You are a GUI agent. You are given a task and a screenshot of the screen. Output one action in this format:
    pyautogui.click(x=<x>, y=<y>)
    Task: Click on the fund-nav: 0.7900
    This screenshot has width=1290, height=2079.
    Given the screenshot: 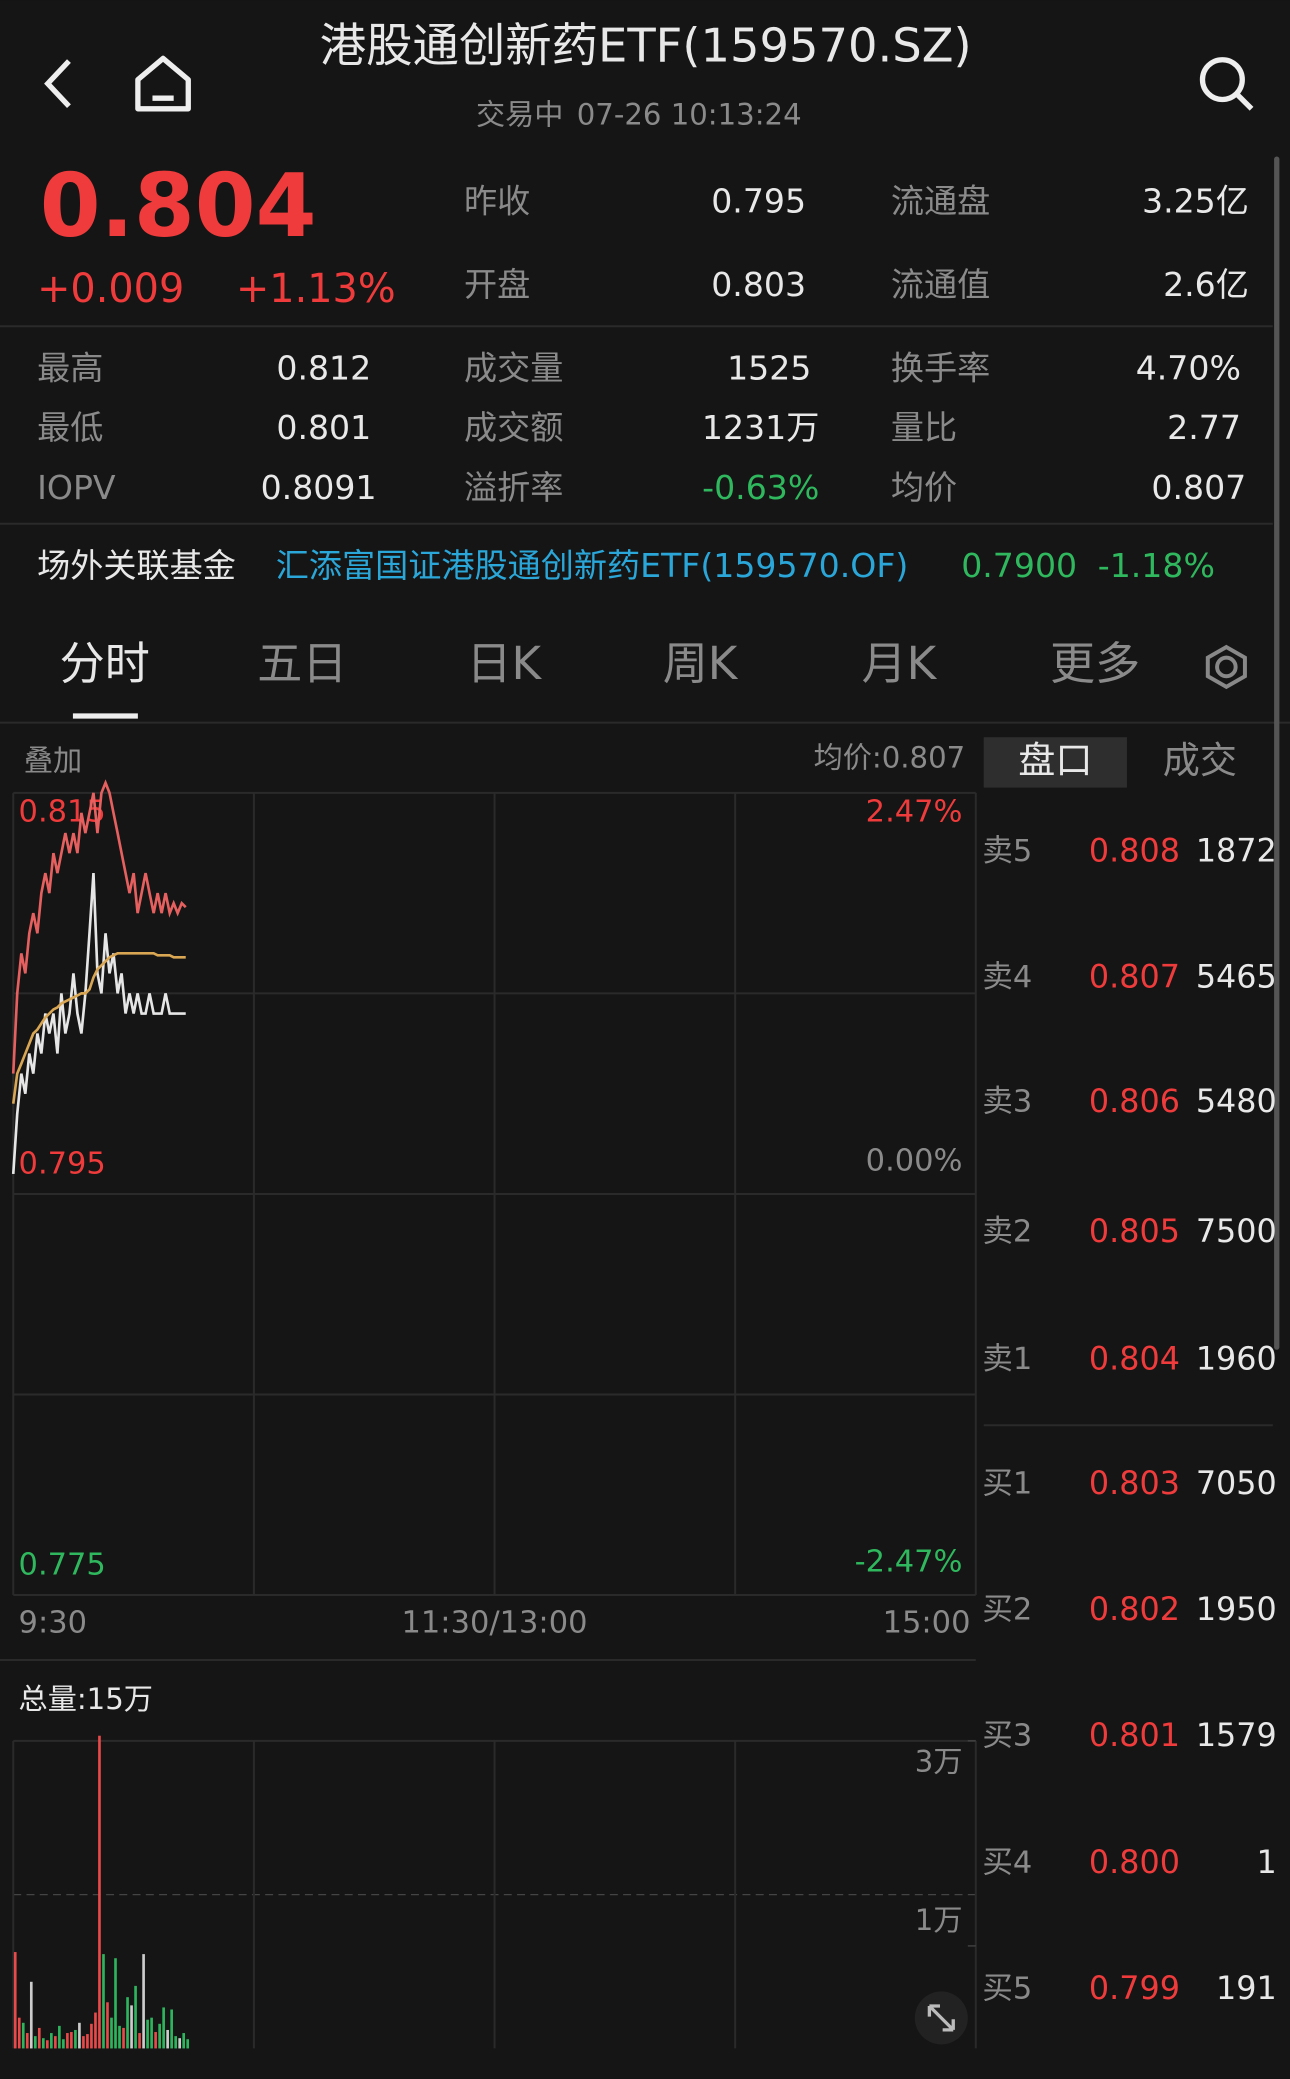 What is the action you would take?
    pyautogui.click(x=1019, y=565)
    